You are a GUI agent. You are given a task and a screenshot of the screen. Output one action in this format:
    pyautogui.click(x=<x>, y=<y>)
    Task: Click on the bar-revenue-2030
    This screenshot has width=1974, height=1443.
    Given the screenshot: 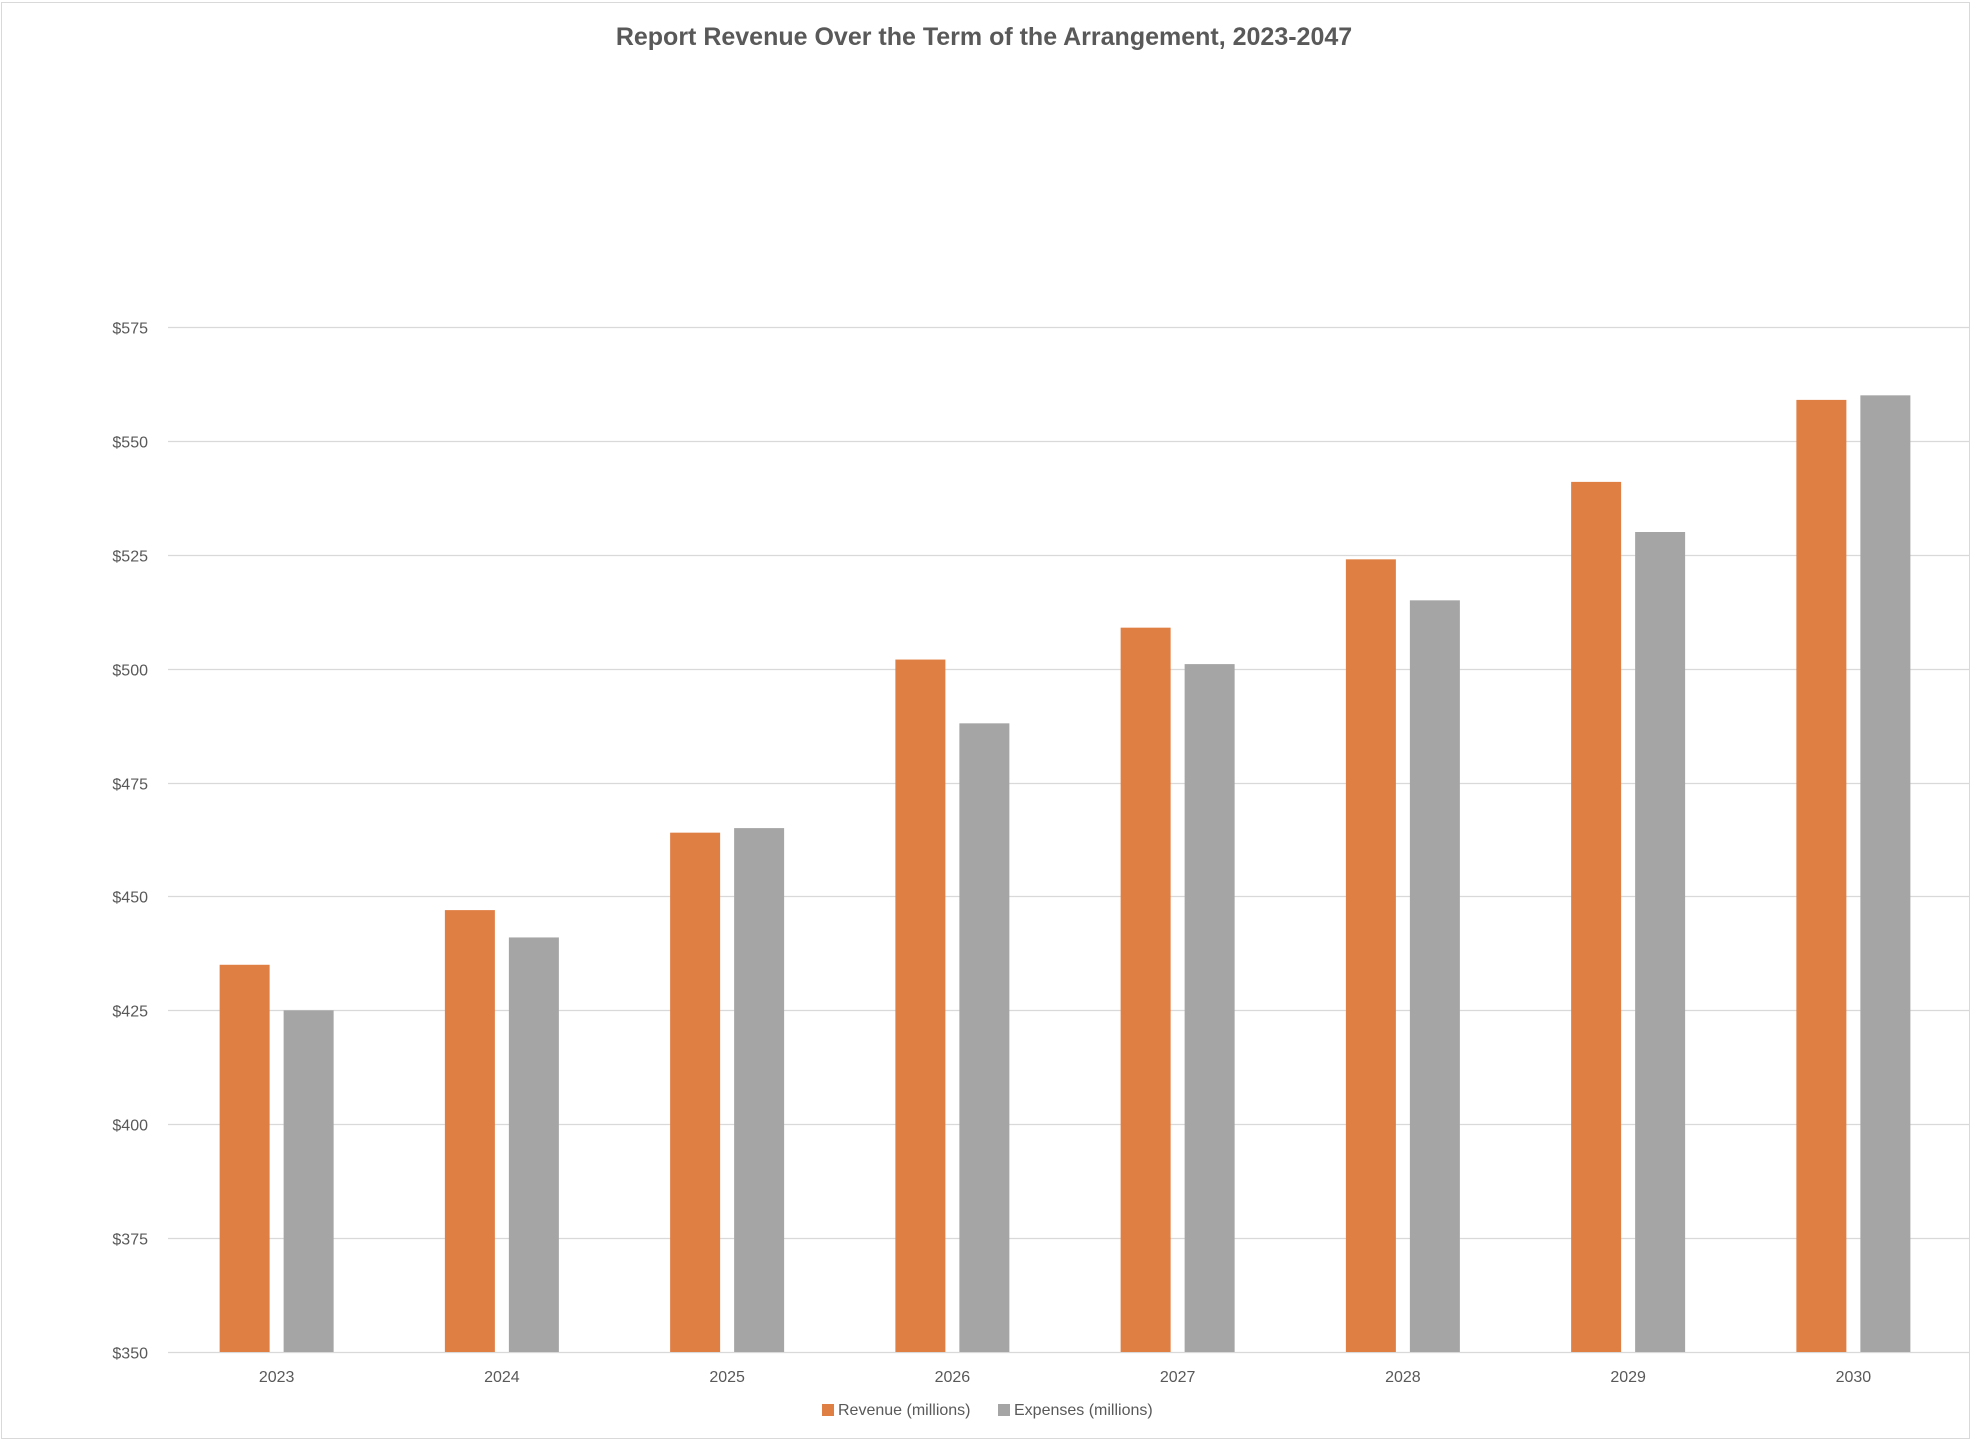 What is the action you would take?
    pyautogui.click(x=1821, y=875)
    